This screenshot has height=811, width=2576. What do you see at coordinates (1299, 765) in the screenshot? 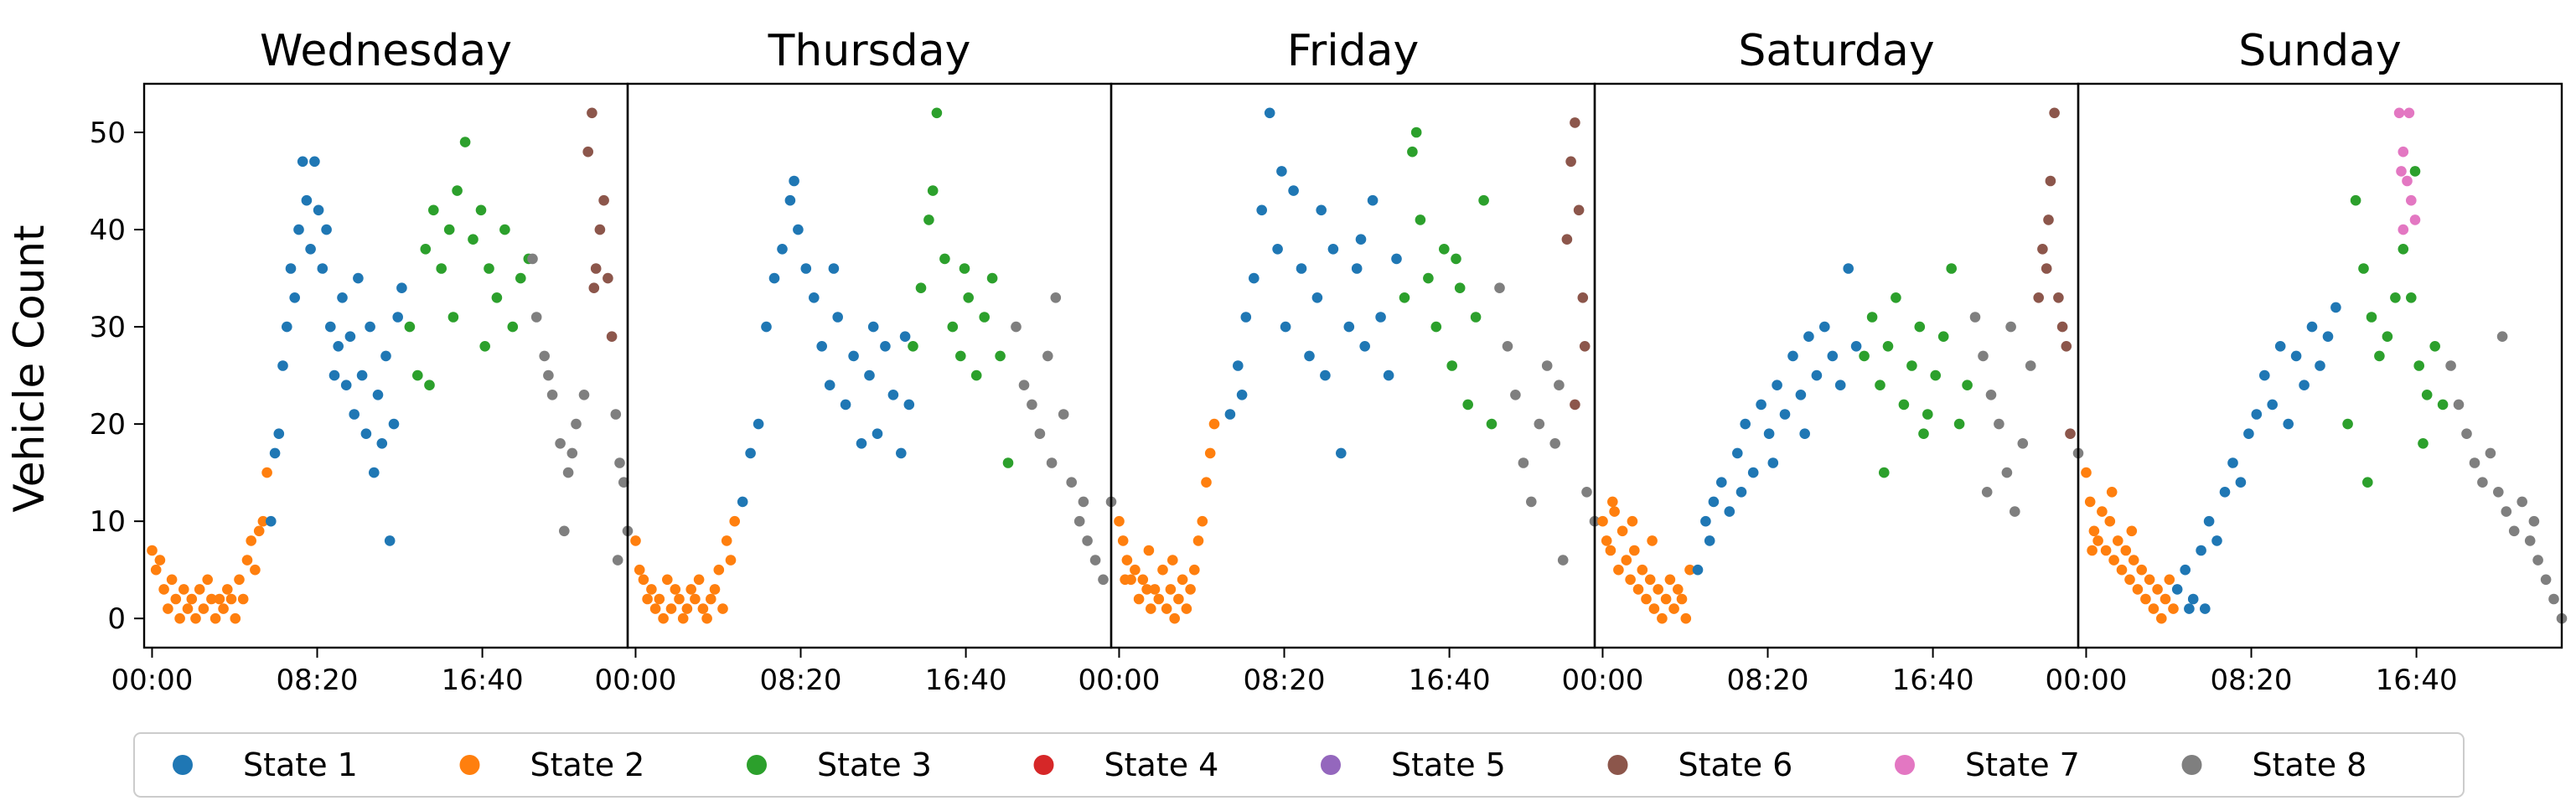
I see `legend-box` at bounding box center [1299, 765].